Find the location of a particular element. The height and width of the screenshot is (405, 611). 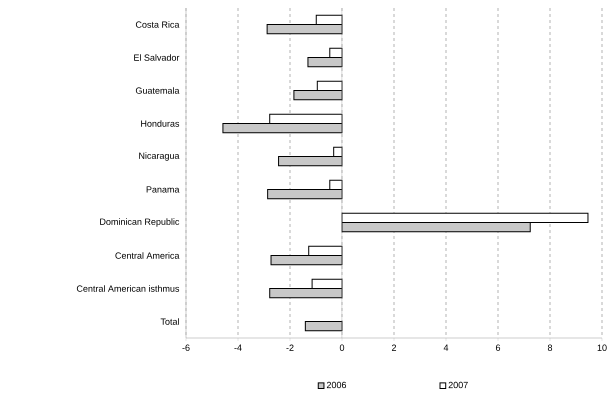

x-tick-label: 0 is located at coordinates (342, 347).